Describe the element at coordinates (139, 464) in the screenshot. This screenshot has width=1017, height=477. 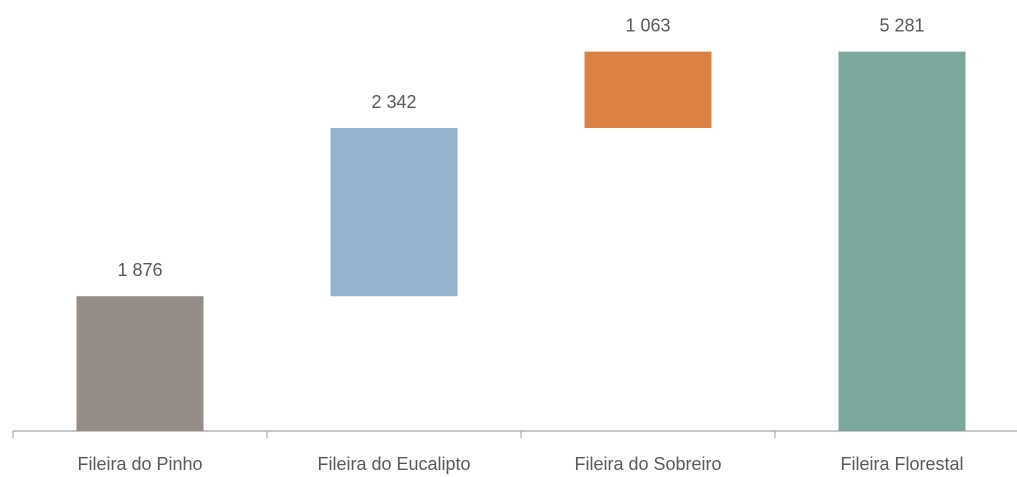
I see `x-tick-label: Fileira do Pinho` at that location.